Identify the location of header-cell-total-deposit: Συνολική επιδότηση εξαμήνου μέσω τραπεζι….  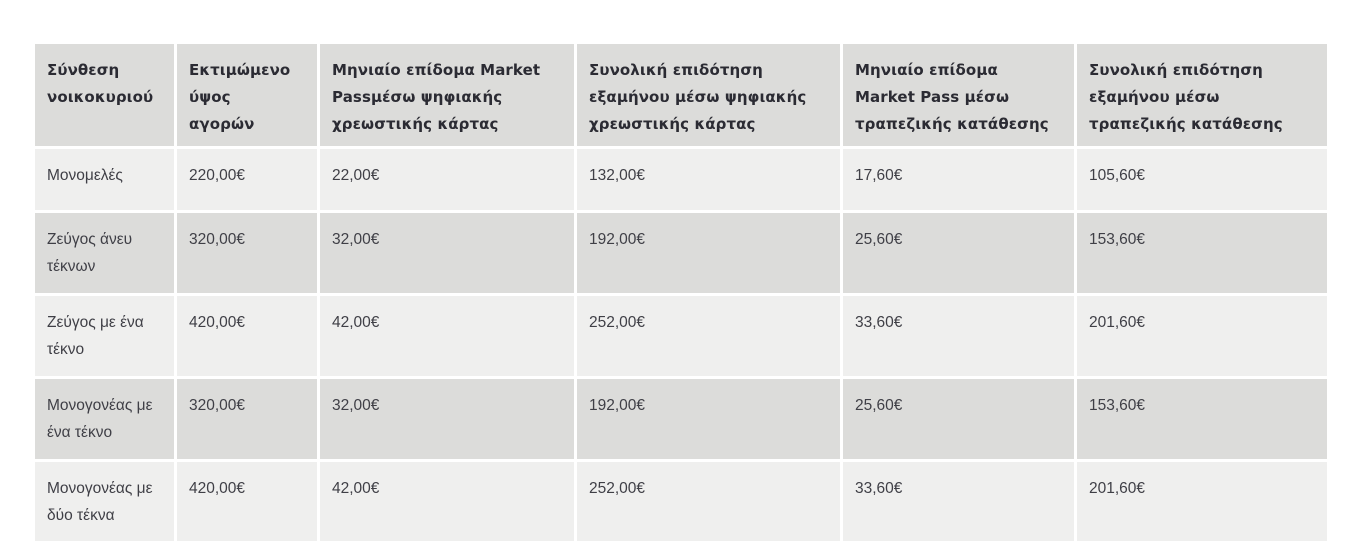
(1202, 95).